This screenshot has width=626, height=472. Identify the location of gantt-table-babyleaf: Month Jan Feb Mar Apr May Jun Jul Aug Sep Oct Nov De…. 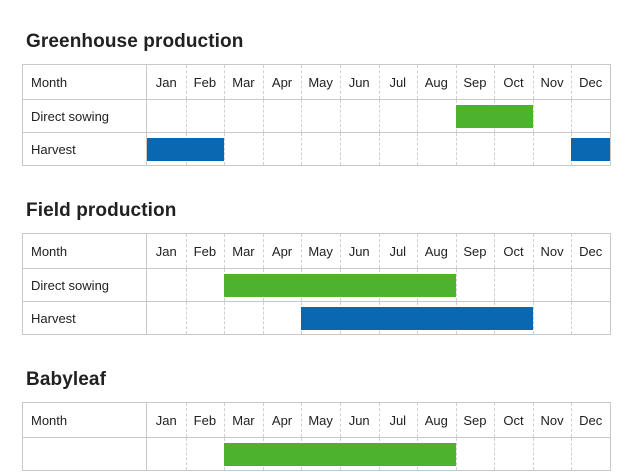
(316, 436).